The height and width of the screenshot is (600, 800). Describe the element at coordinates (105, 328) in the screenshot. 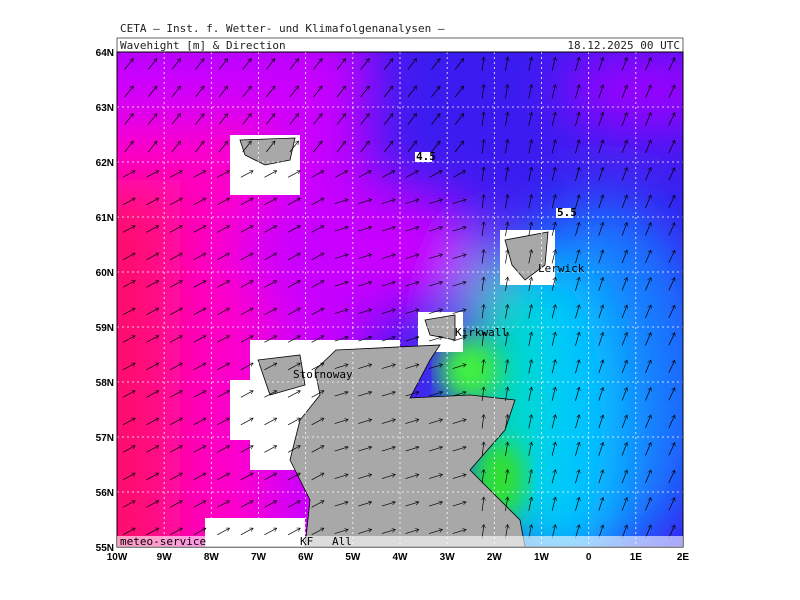

I see `lat-label: 59N` at that location.